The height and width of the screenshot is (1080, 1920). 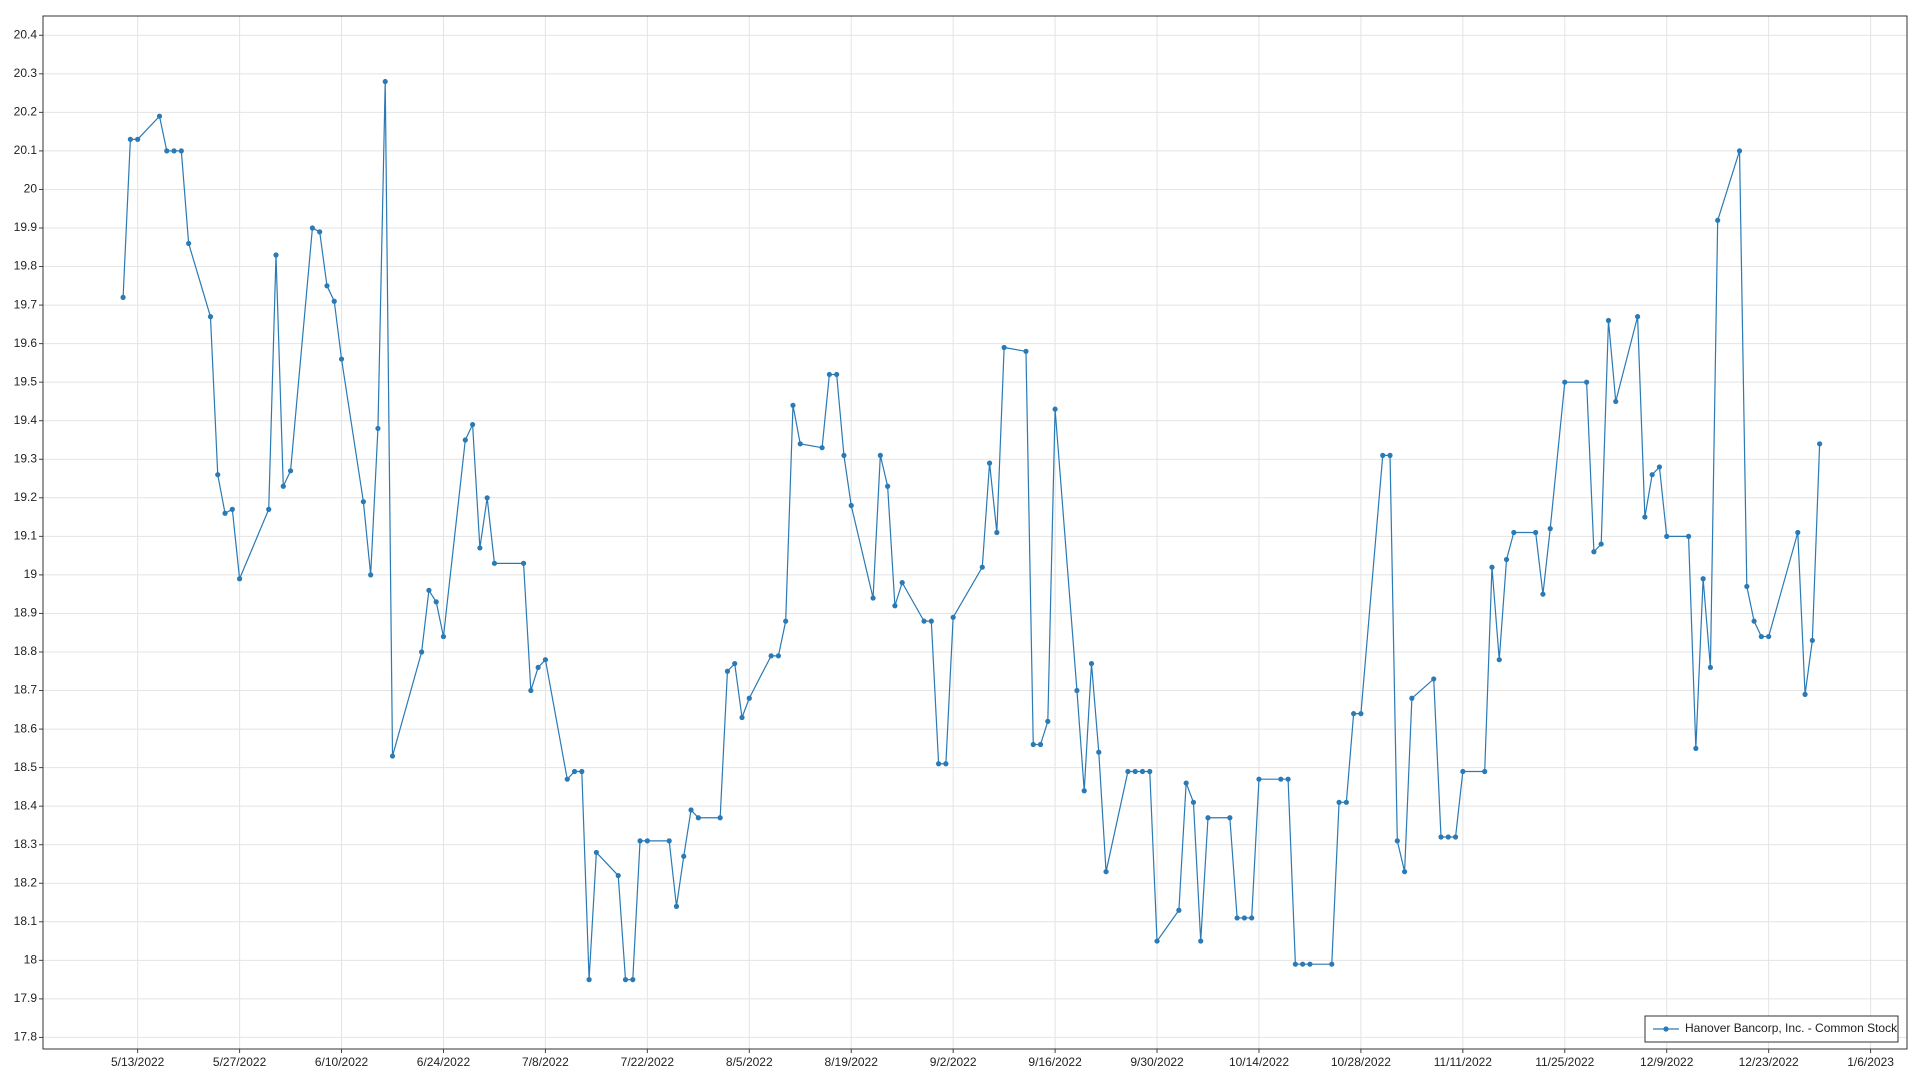 I want to click on x-tick-label: 12/23/2022, so click(x=1769, y=1062).